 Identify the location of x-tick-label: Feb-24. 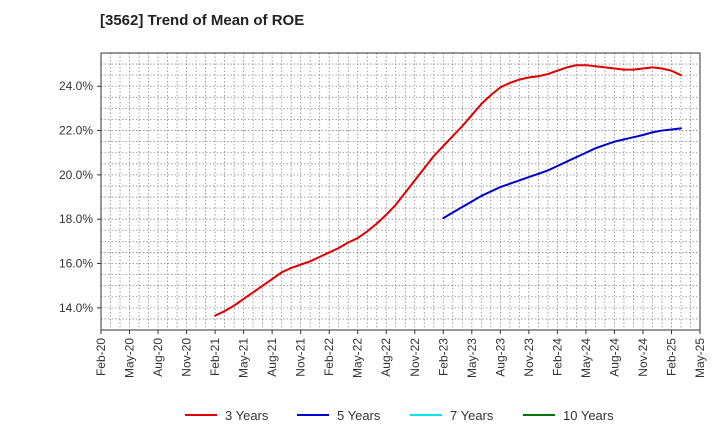
(557, 357).